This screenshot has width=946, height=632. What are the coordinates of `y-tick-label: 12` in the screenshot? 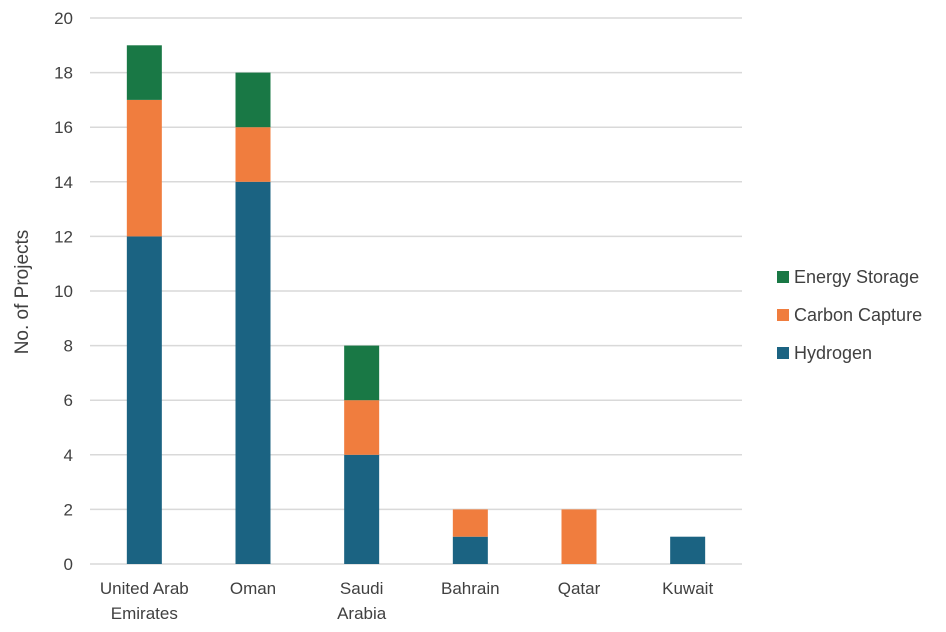 It's located at (63, 236).